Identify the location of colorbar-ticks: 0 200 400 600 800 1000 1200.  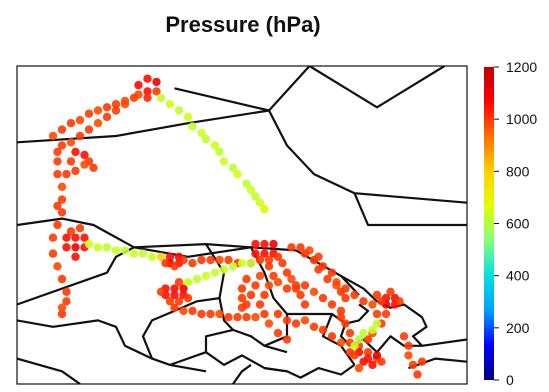
(515, 223).